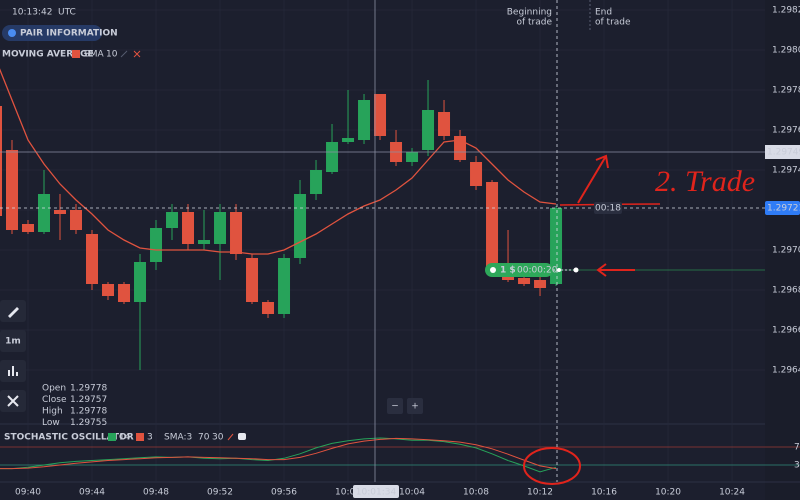 This screenshot has height=500, width=800. What do you see at coordinates (534, 23) in the screenshot?
I see `trade-start-label: of trade` at bounding box center [534, 23].